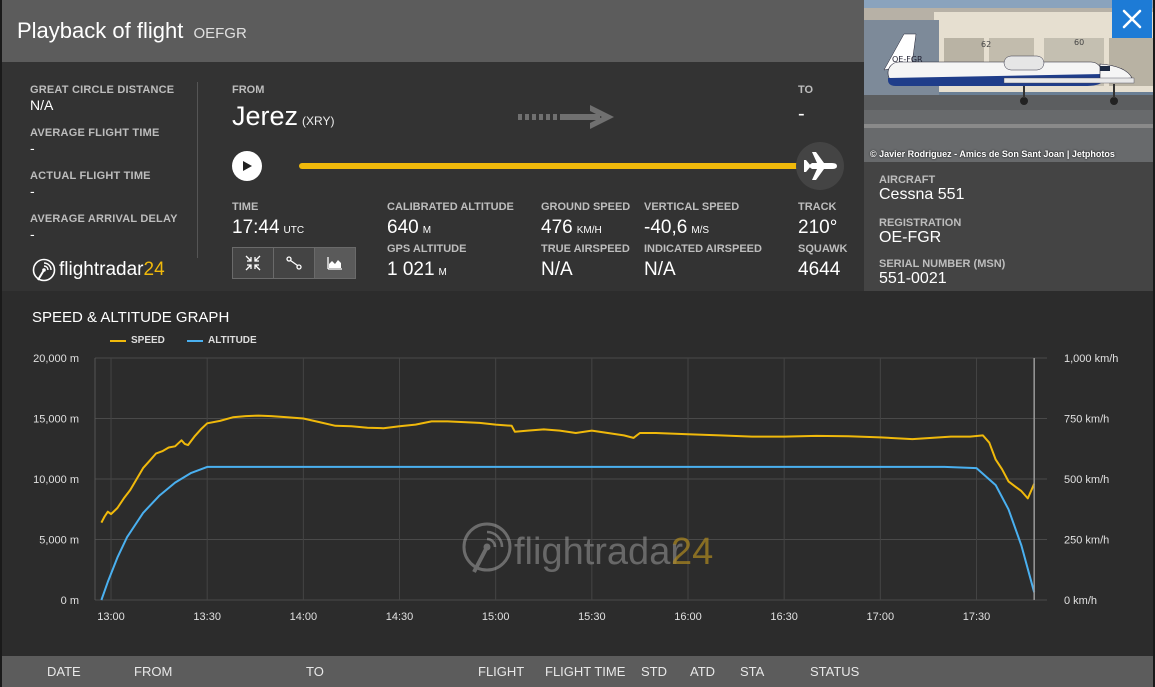  I want to click on stat-label: AVERAGE ARRIVAL DELAY, so click(104, 219).